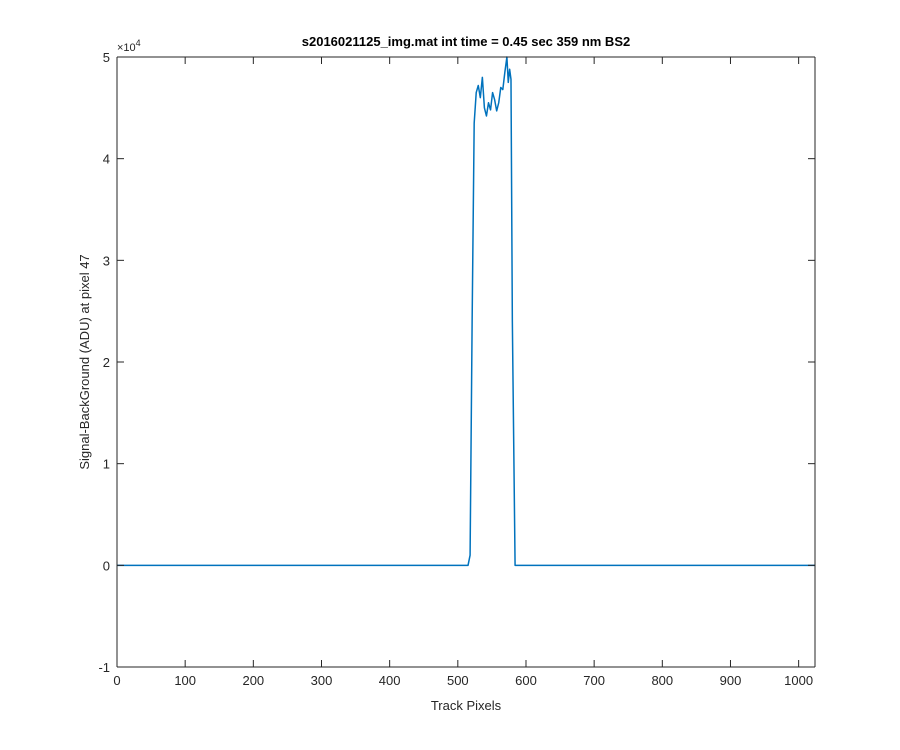 The image size is (900, 750). What do you see at coordinates (731, 680) in the screenshot?
I see `x-tick-label: 900` at bounding box center [731, 680].